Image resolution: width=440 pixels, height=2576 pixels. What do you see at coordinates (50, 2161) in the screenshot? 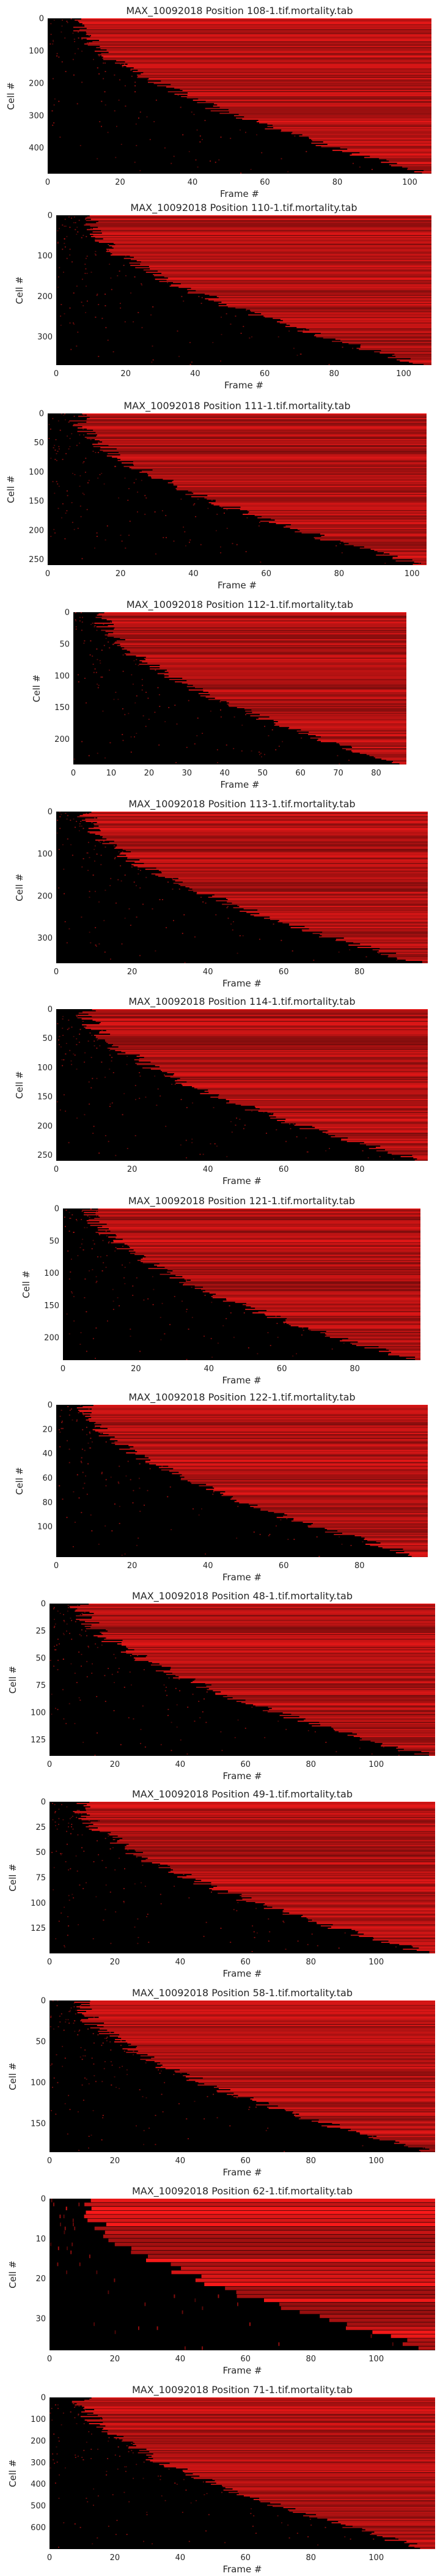
I see `x-tick-label: 0` at bounding box center [50, 2161].